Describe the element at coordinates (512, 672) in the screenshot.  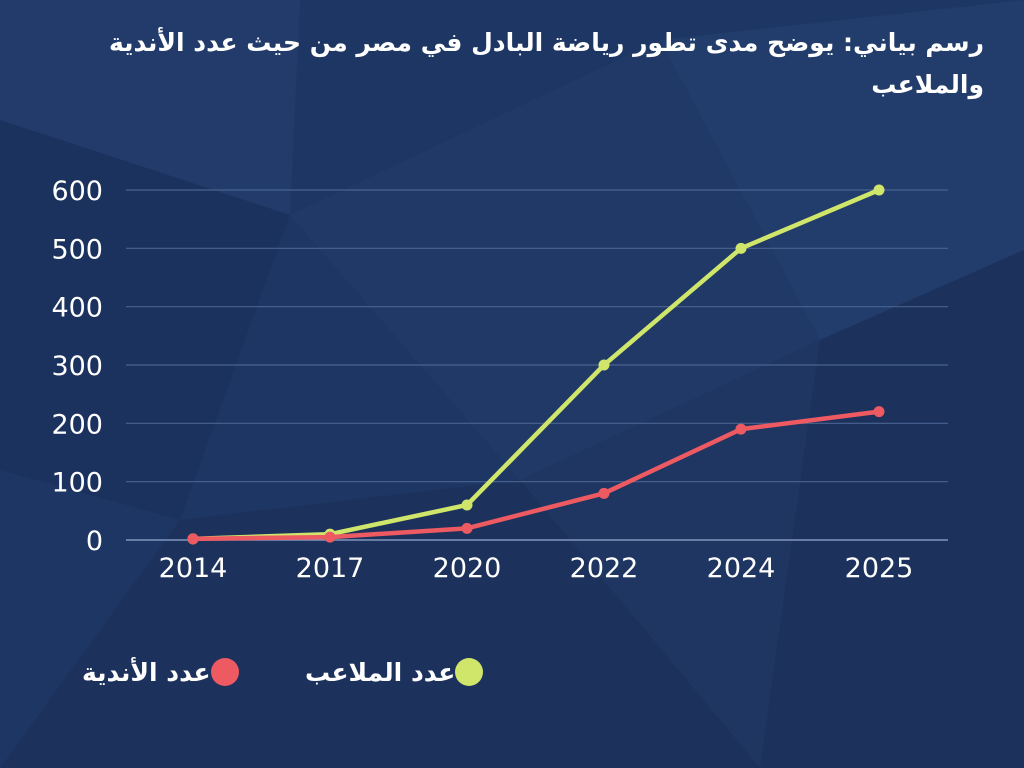
I see `chart-legend: عدد الملاعب عدد الأندية` at that location.